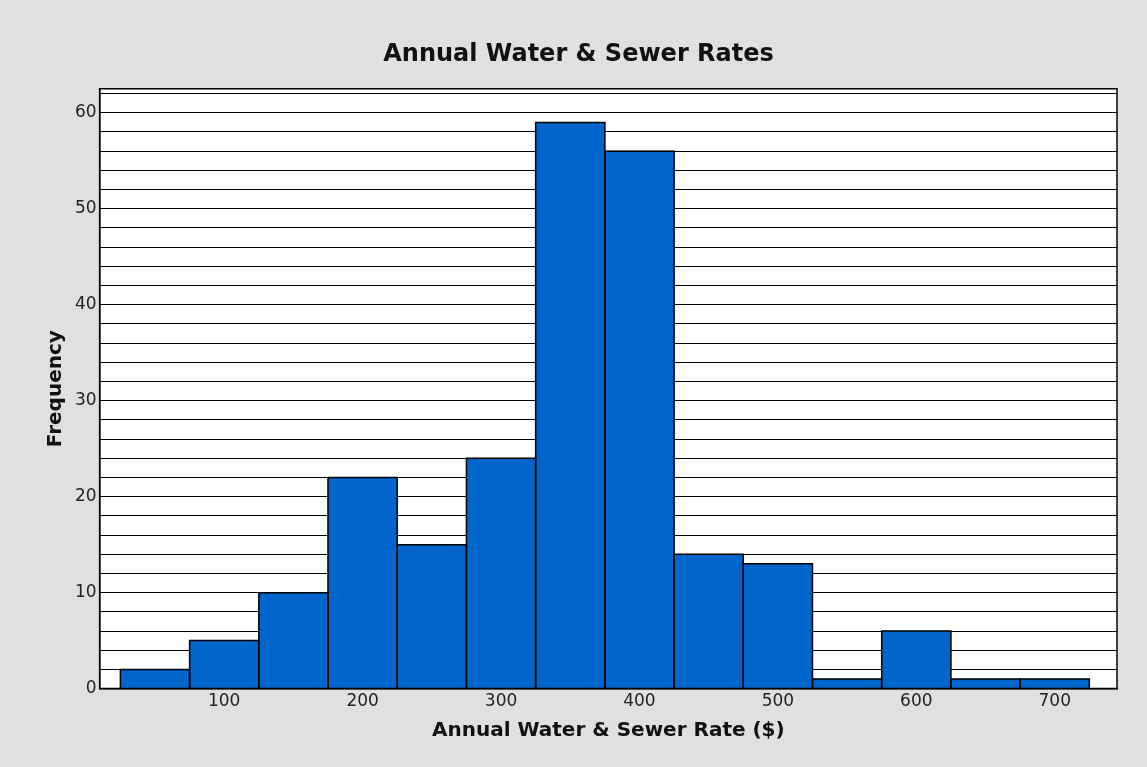  Describe the element at coordinates (91, 687) in the screenshot. I see `y-tick-label: 0` at that location.